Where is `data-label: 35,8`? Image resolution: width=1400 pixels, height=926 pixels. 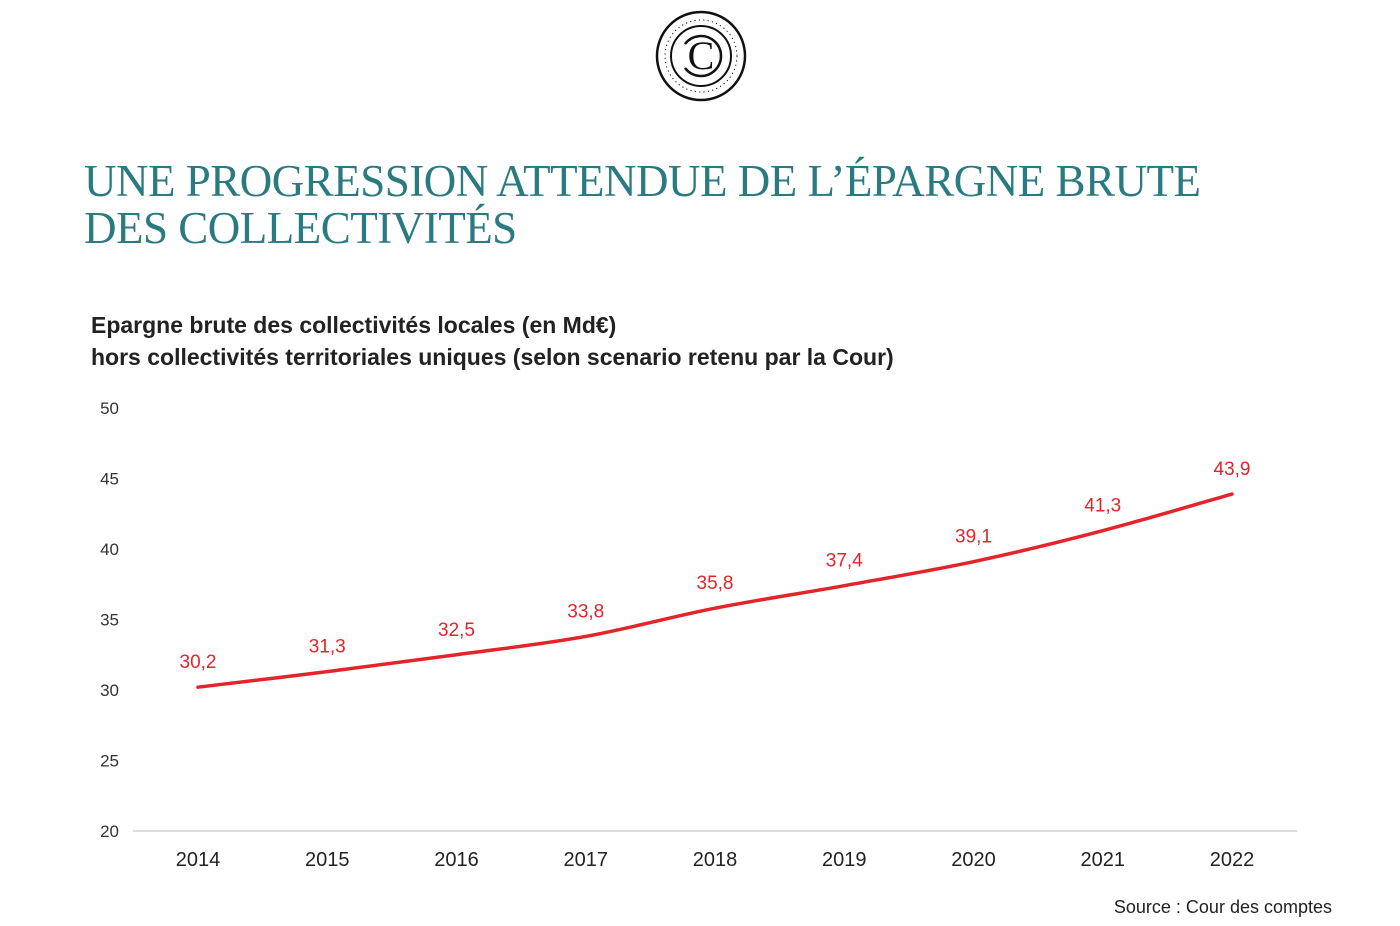 data-label: 35,8 is located at coordinates (715, 583).